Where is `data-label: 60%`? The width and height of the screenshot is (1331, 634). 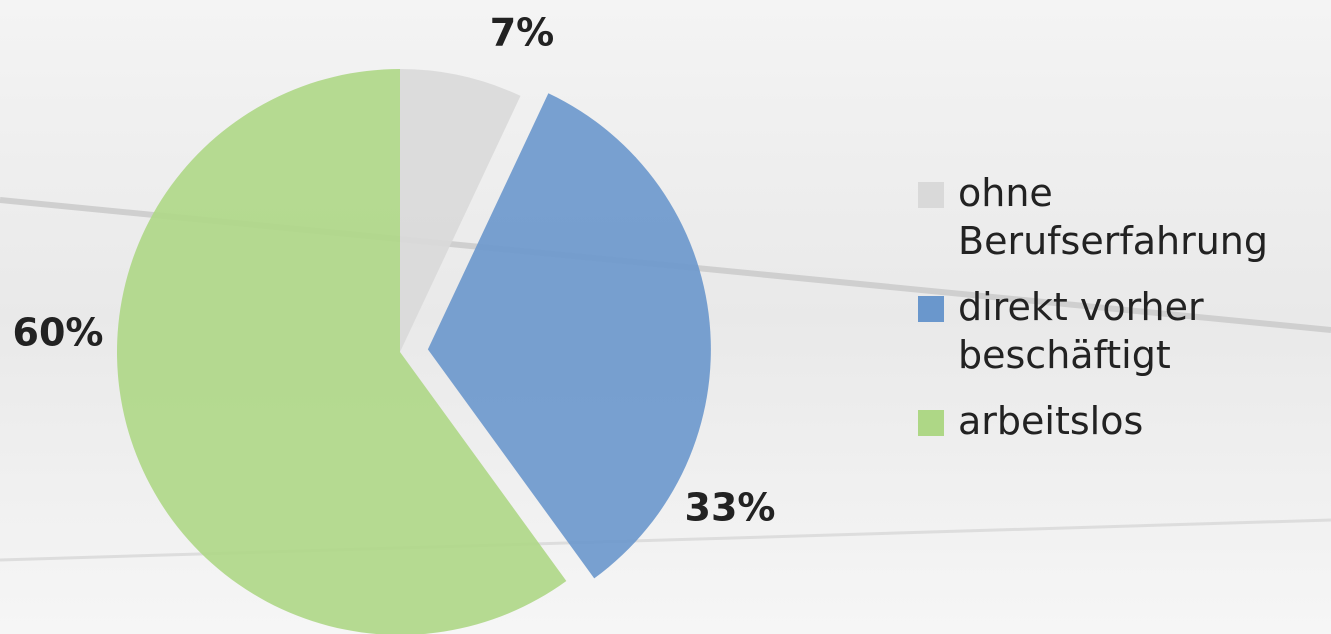
data-label: 60% is located at coordinates (58, 333).